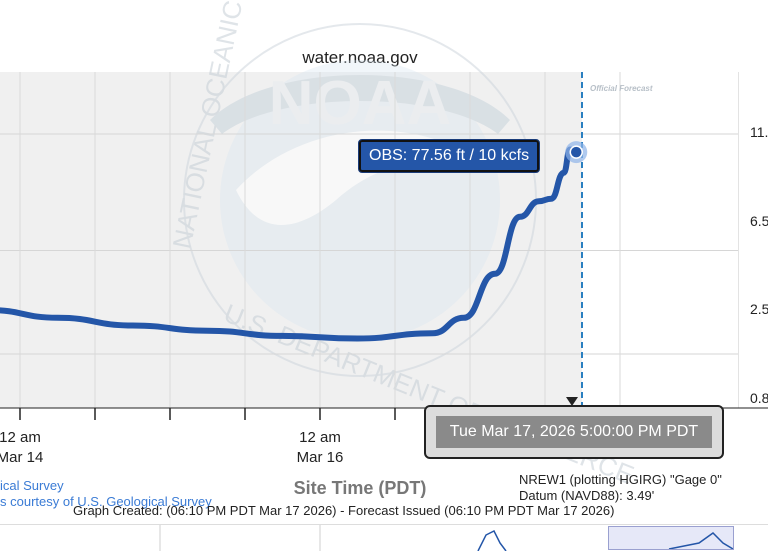  I want to click on y-tick-label: 6.5, so click(759, 221).